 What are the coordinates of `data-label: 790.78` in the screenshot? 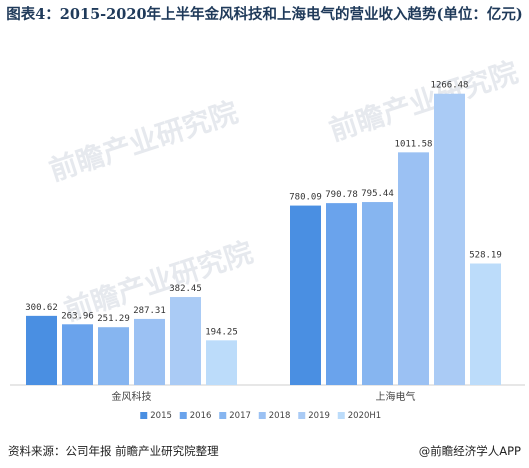 It's located at (341, 195).